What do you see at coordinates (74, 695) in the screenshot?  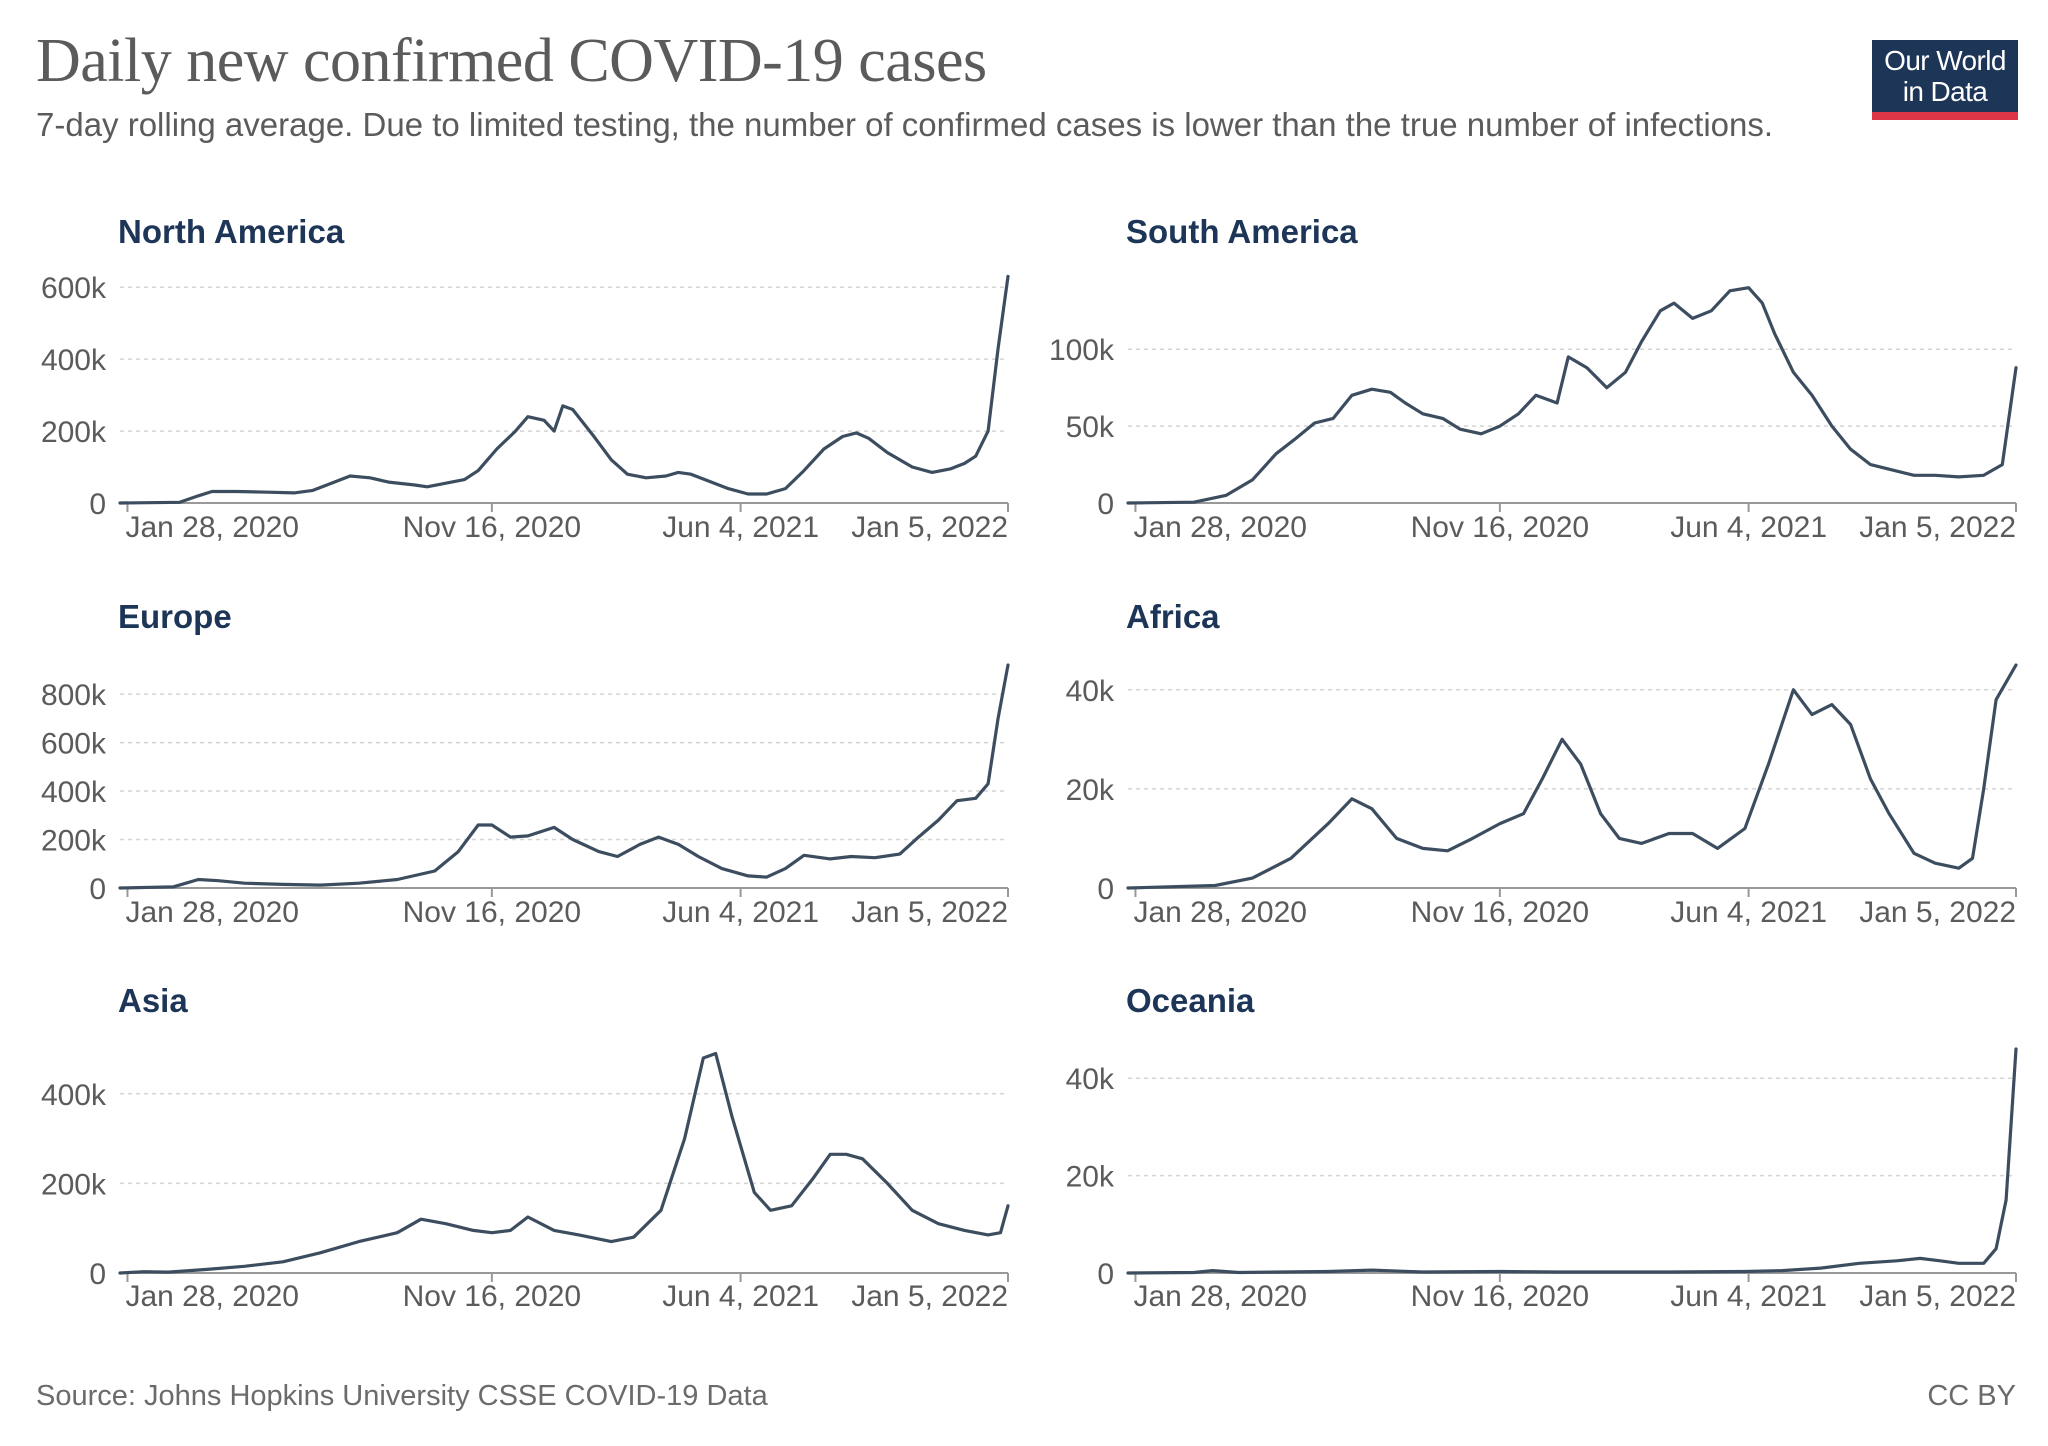 I see `y-tick-label: 800k` at bounding box center [74, 695].